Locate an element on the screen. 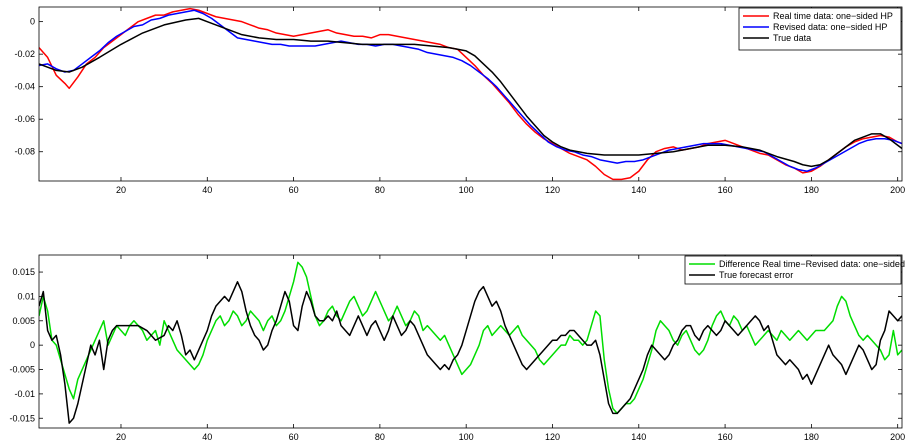  y-tick-label: 0.005 is located at coordinates (23, 321).